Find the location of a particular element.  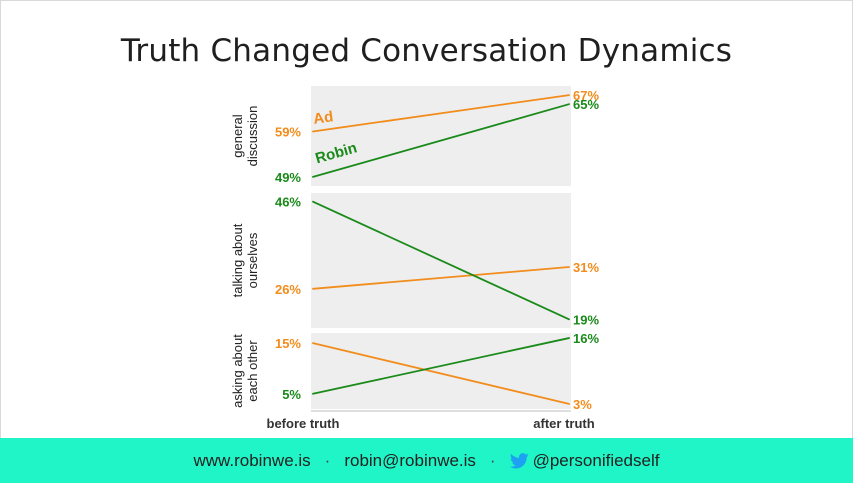

panel-label: asking about each other is located at coordinates (245, 371).